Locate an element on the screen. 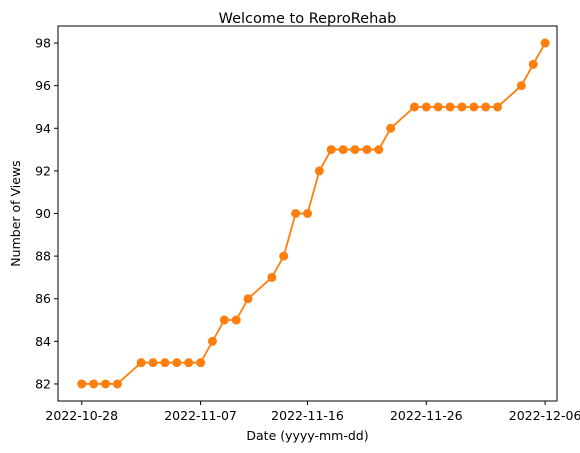 Image resolution: width=580 pixels, height=453 pixels. y-axis-label: Number of Views is located at coordinates (15, 213).